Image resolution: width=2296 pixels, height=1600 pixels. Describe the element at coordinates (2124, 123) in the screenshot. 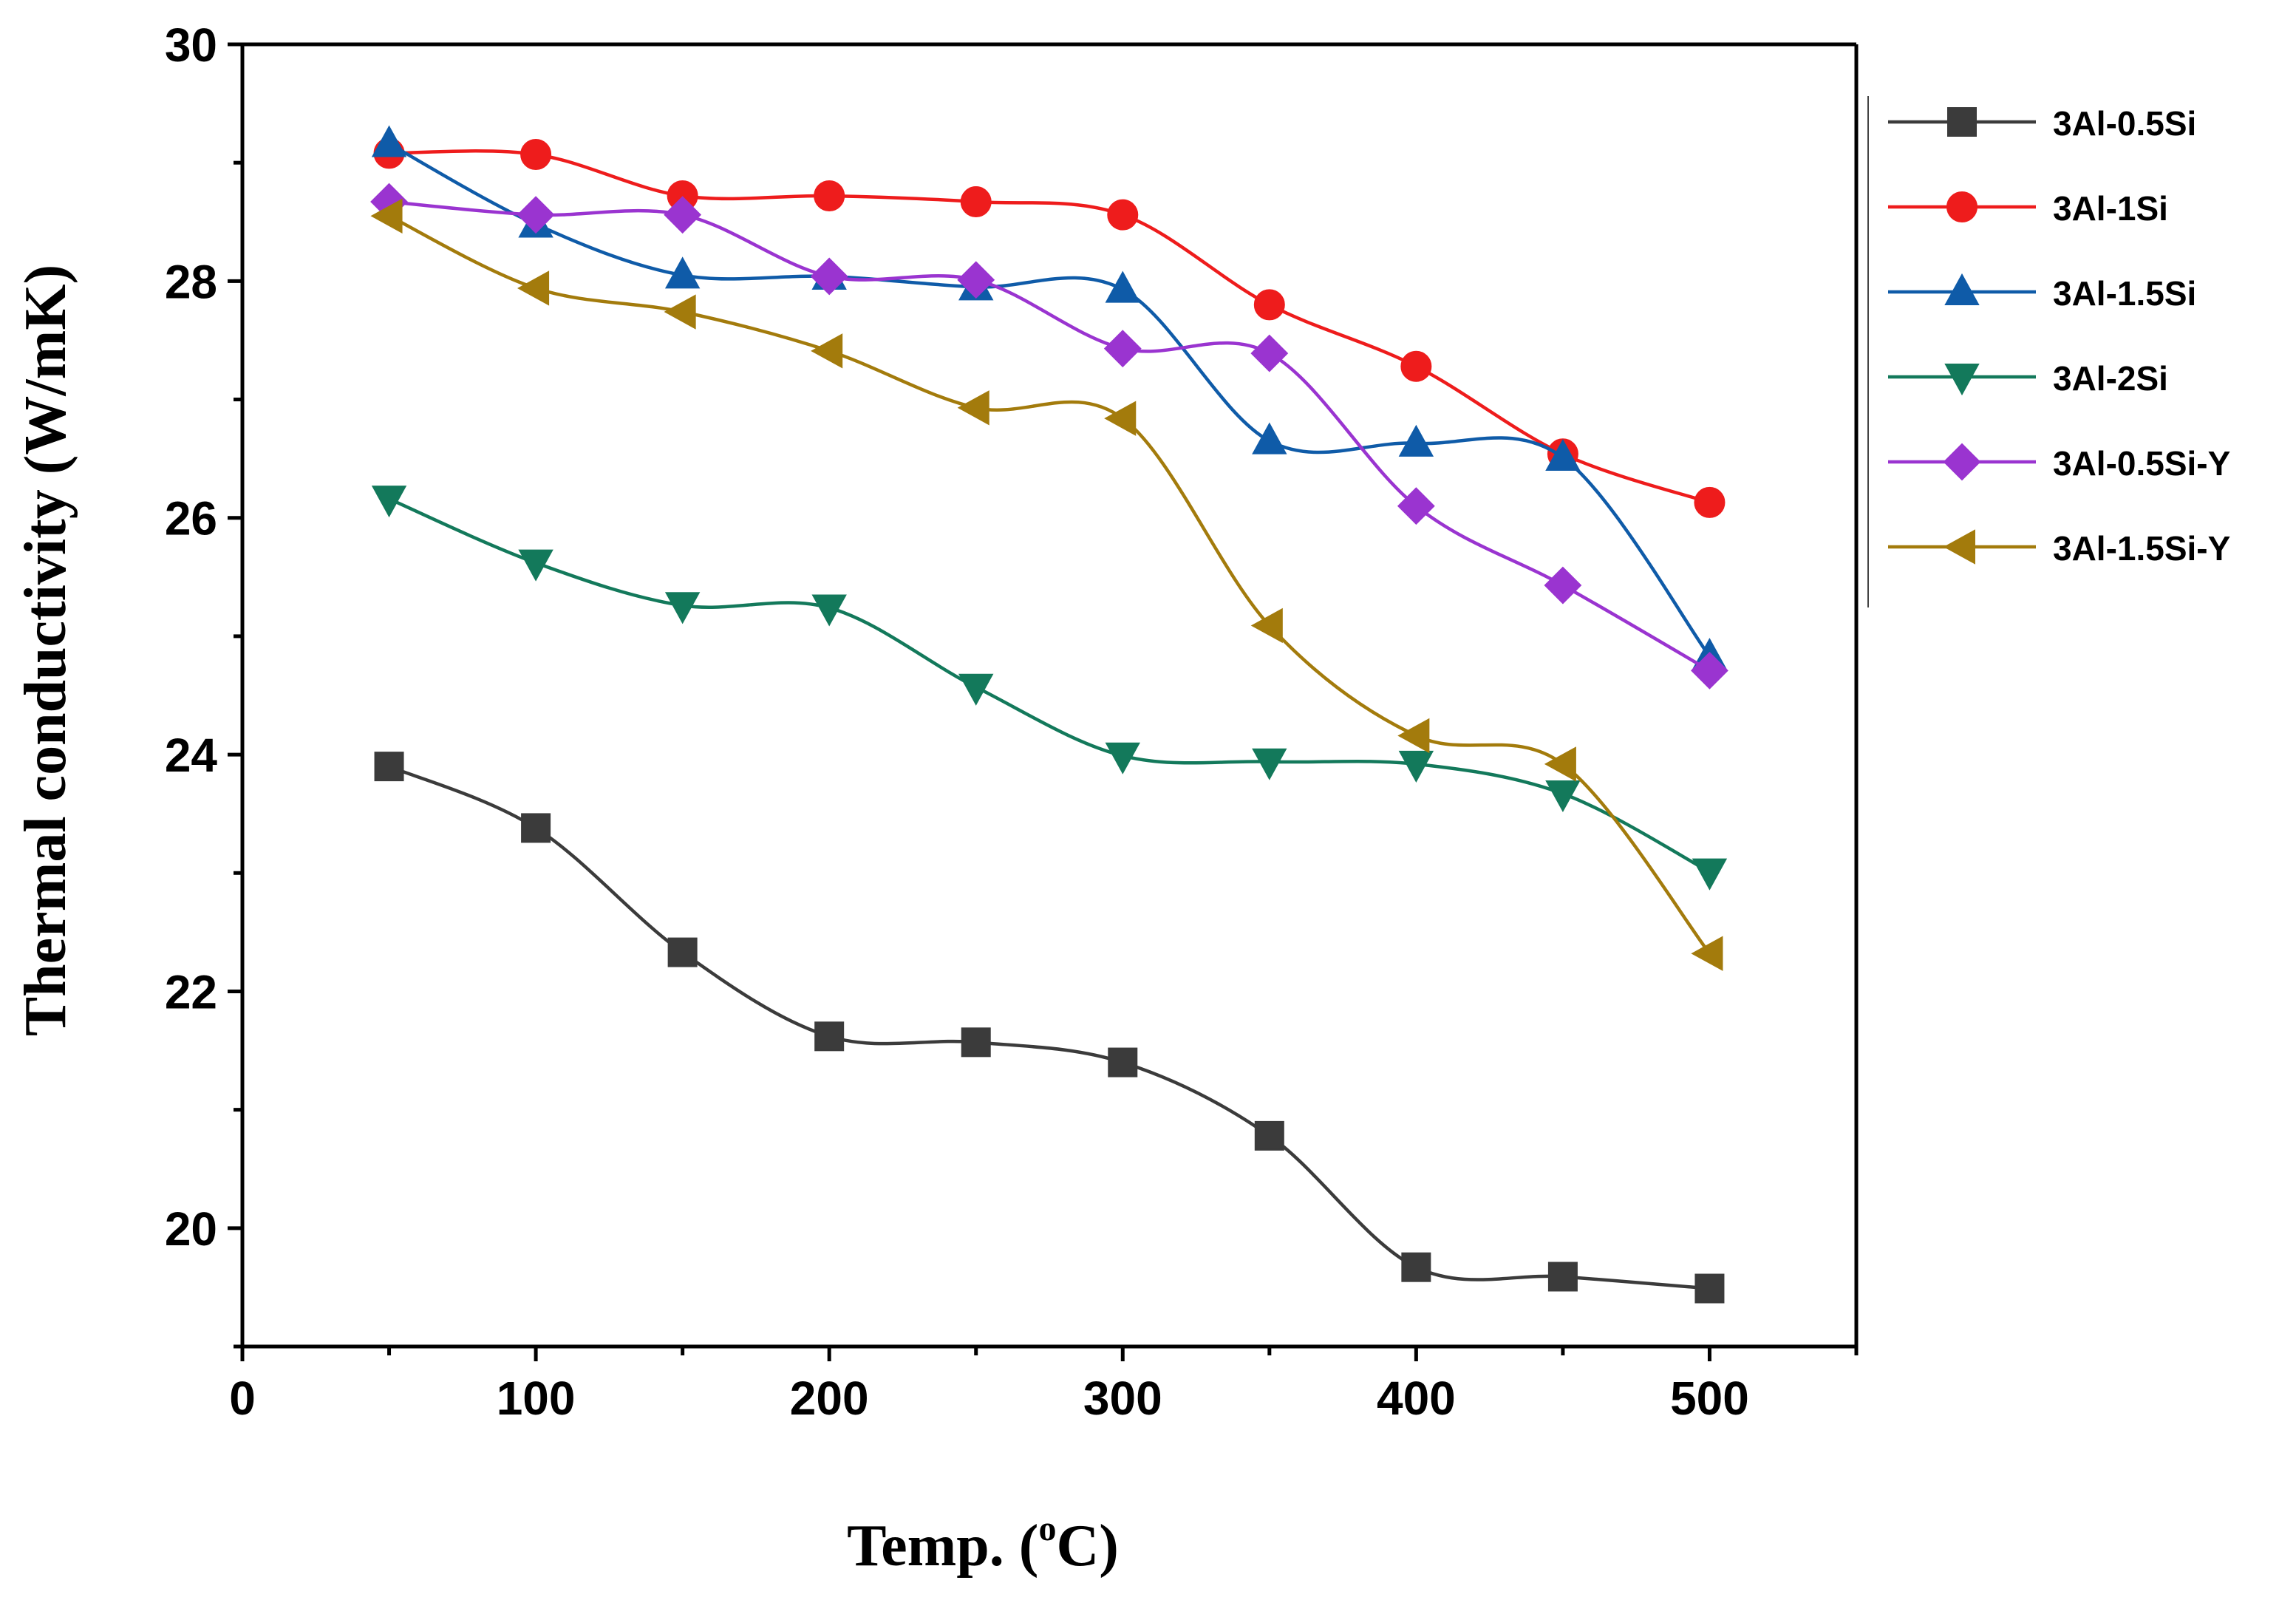

I see `legend-label: 3Al-0.5Si` at that location.